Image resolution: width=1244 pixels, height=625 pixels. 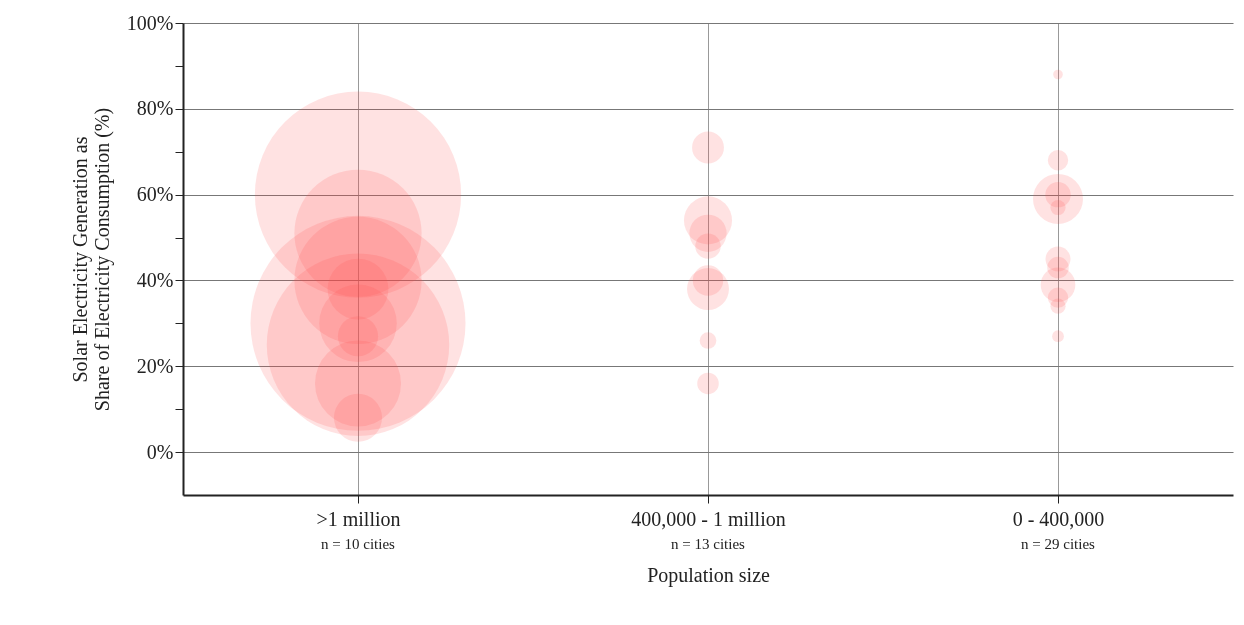 What do you see at coordinates (358, 544) in the screenshot?
I see `text: n = 10 cities` at bounding box center [358, 544].